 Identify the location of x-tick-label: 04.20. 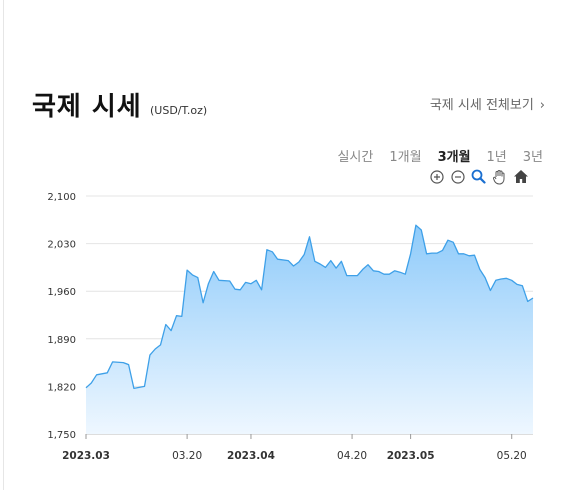
(352, 456).